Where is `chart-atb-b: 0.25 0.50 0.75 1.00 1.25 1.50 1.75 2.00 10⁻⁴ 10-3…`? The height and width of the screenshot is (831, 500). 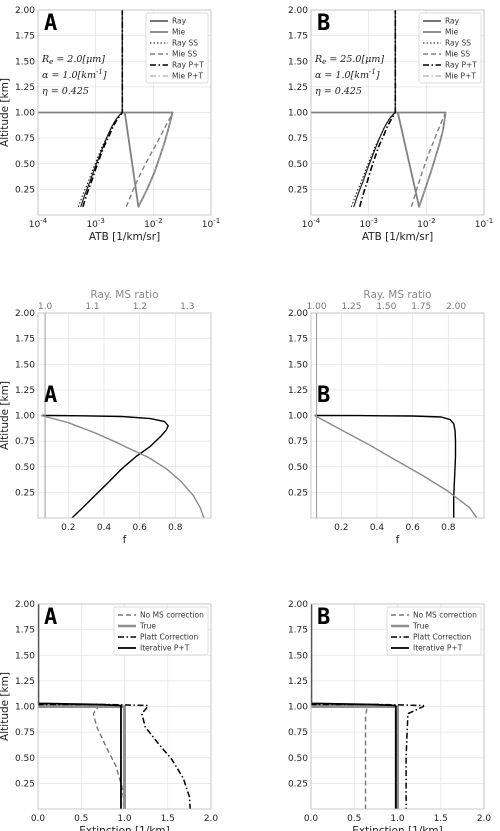 chart-atb-b: 0.25 0.50 0.75 1.00 1.25 1.50 1.75 2.00 10⁻⁴ 10-3… is located at coordinates (390, 124).